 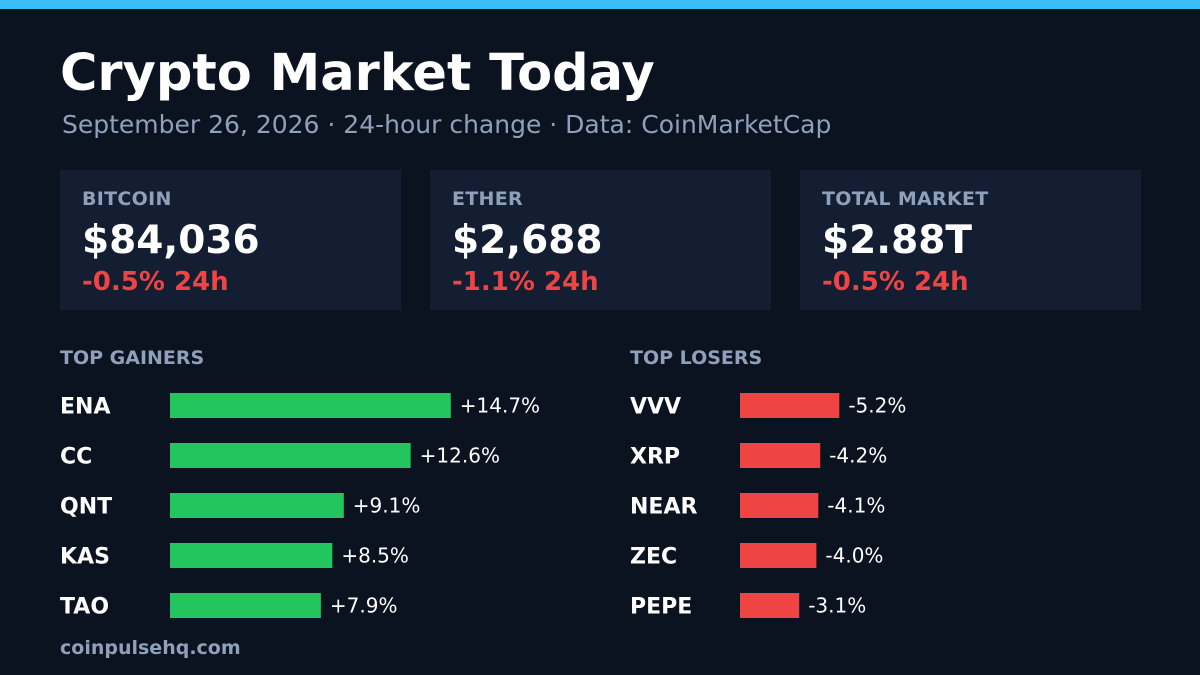 What do you see at coordinates (905, 199) in the screenshot?
I see `card-label: TOTAL MARKET` at bounding box center [905, 199].